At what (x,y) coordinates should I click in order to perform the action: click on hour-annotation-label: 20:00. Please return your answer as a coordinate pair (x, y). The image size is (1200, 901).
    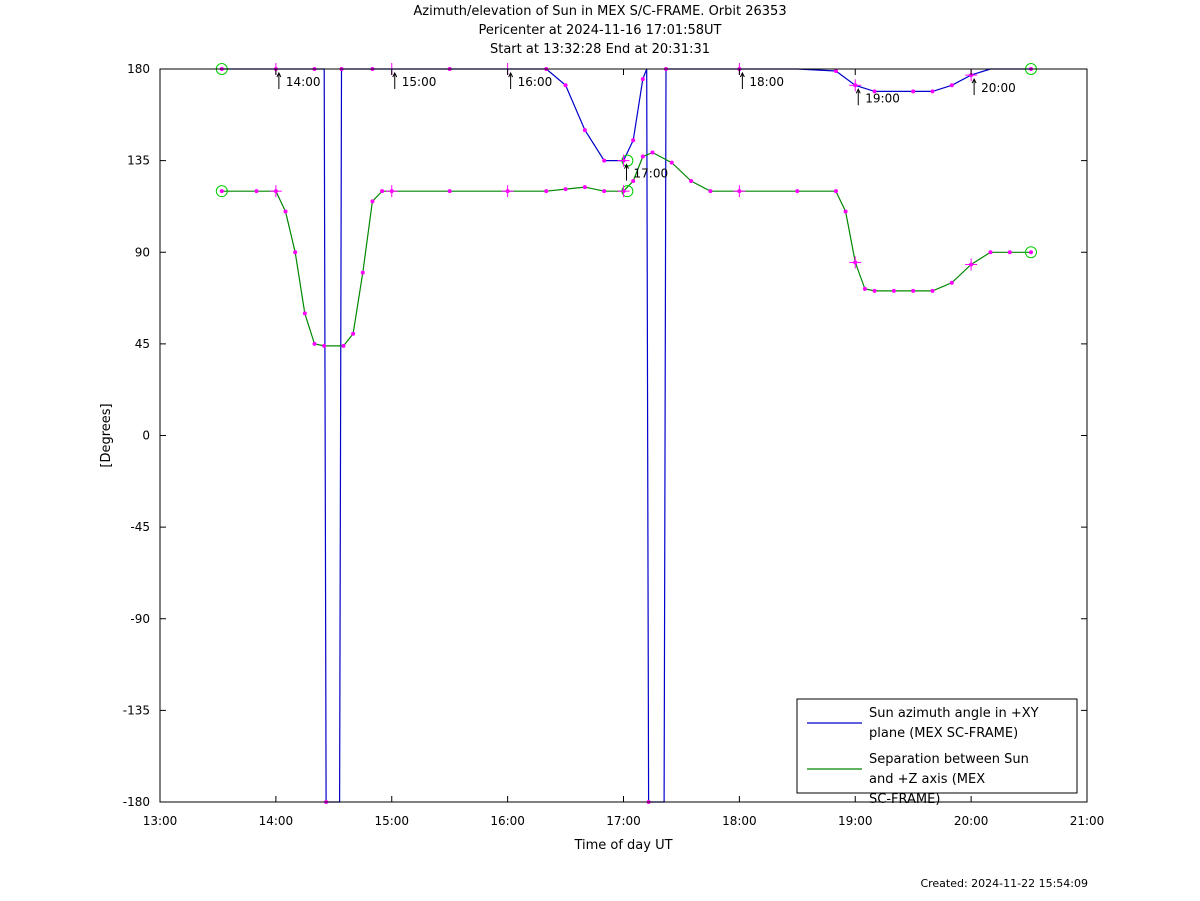
    Looking at the image, I should click on (998, 88).